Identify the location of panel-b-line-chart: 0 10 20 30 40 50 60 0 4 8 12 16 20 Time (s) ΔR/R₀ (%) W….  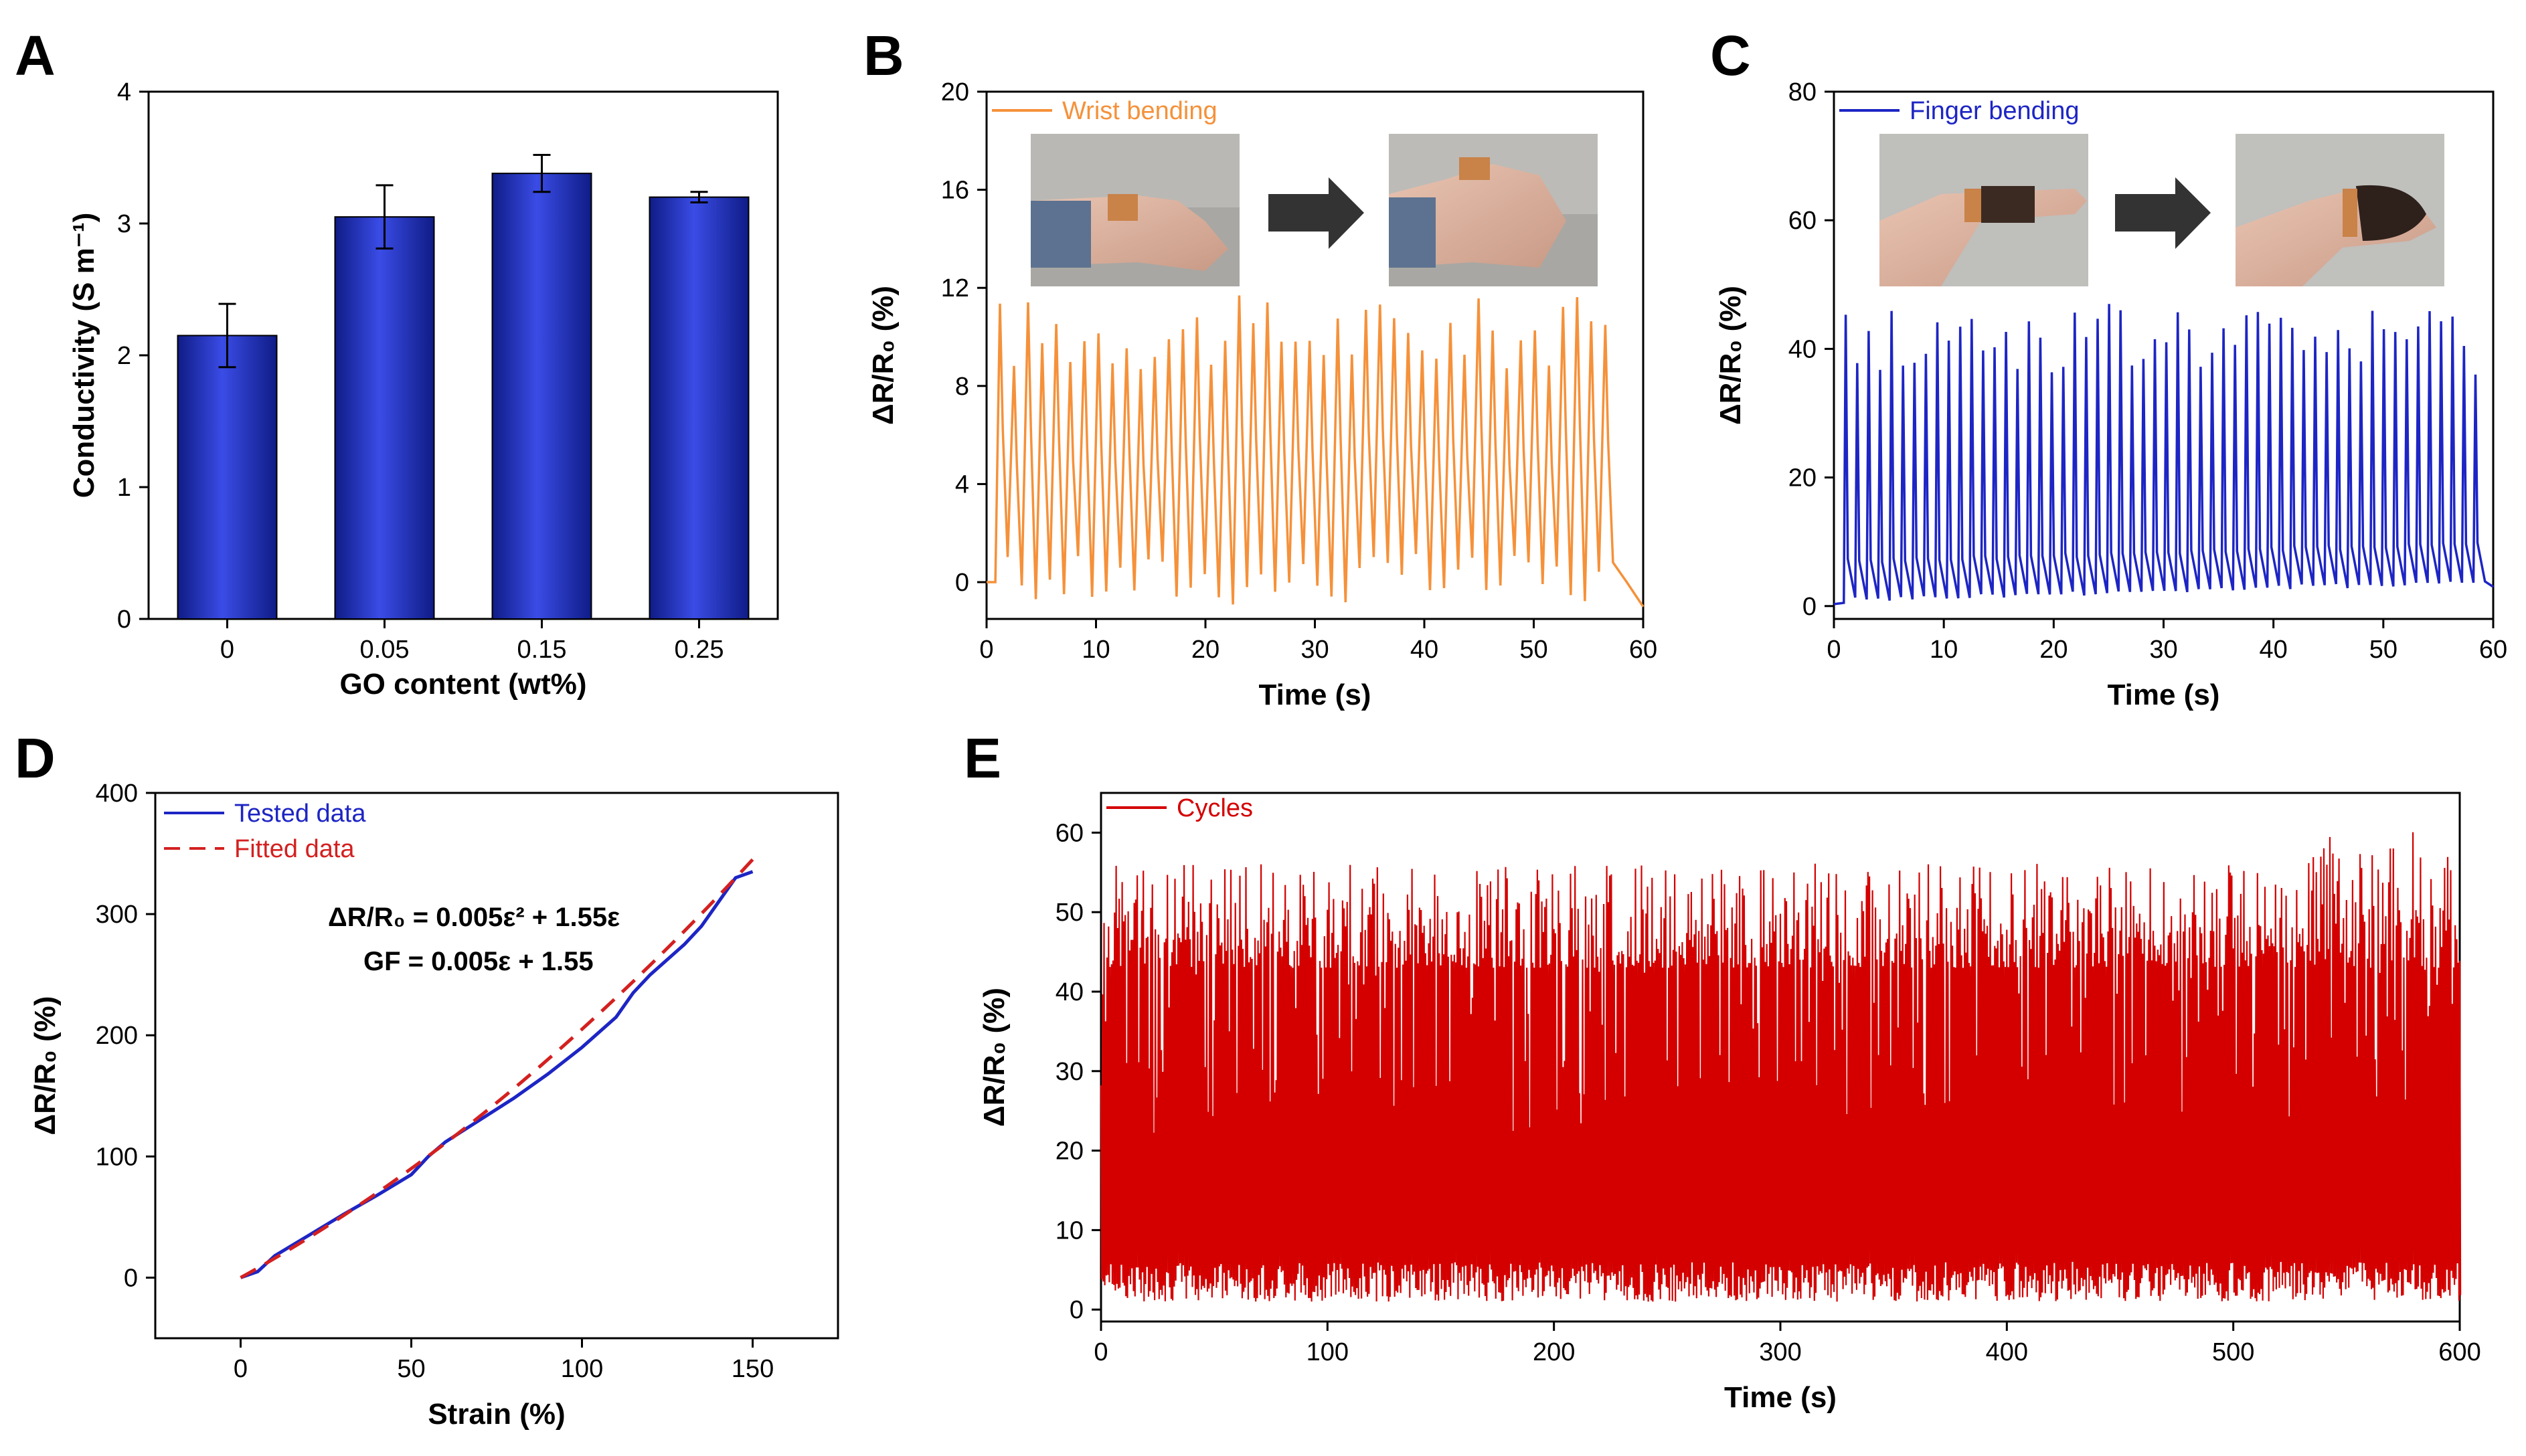
(1262, 394).